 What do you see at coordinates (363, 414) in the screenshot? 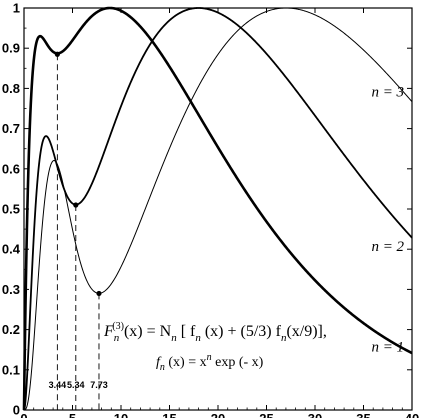
I see `x-tick-label: 35` at bounding box center [363, 414].